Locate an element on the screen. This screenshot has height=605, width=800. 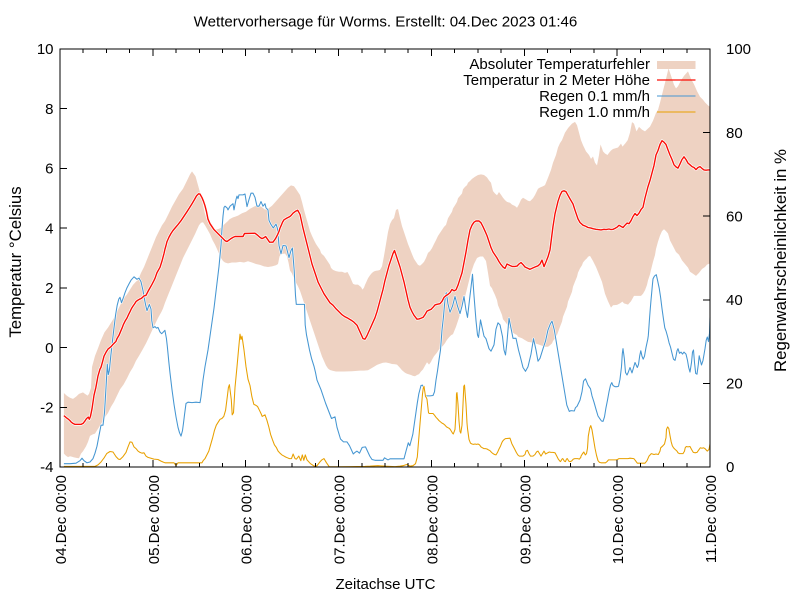
svg-text: 06.Dec 00:00 is located at coordinates (247, 519).